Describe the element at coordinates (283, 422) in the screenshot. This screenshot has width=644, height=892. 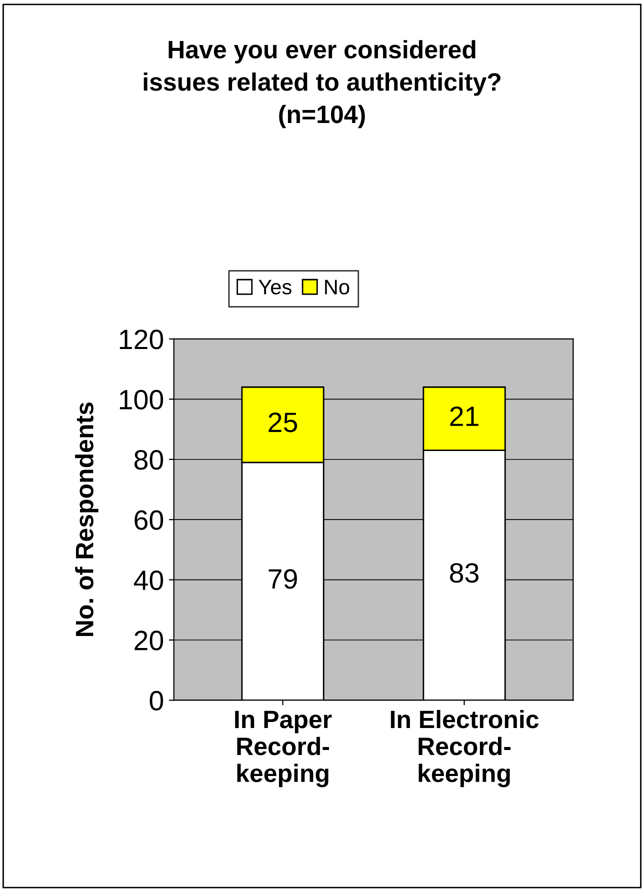
I see `data-label: 25` at that location.